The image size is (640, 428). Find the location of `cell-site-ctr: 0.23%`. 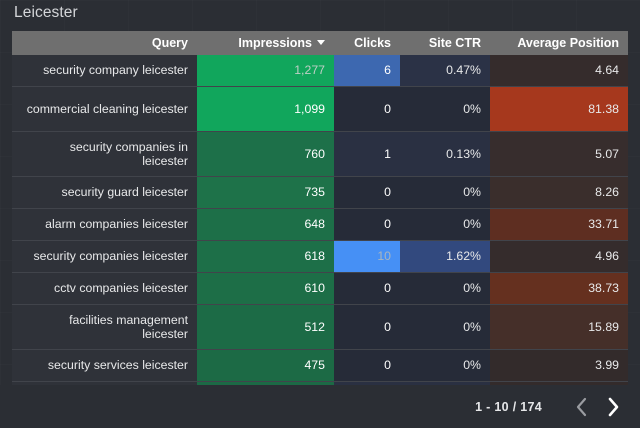

cell-site-ctr: 0.23% is located at coordinates (445, 383).